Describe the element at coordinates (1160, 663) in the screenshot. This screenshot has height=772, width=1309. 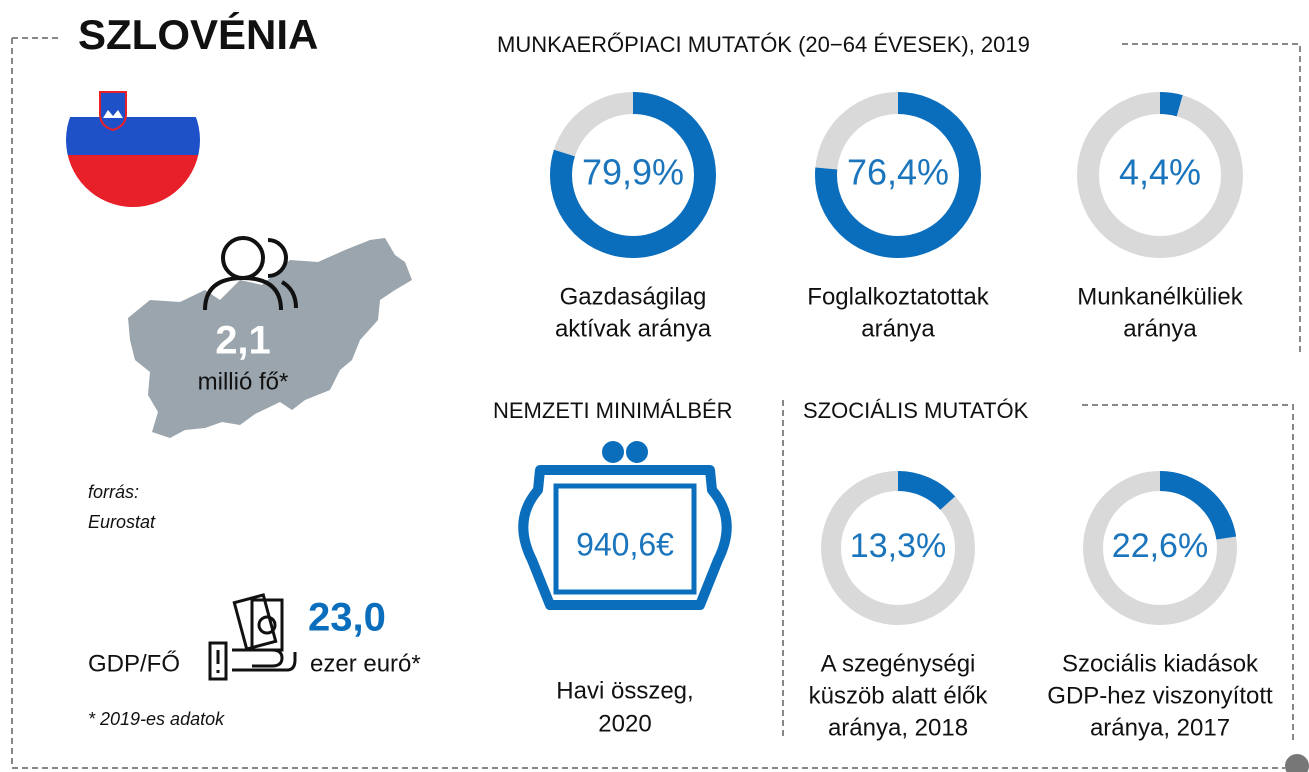
I see `donut-label: Szociális kiadások` at that location.